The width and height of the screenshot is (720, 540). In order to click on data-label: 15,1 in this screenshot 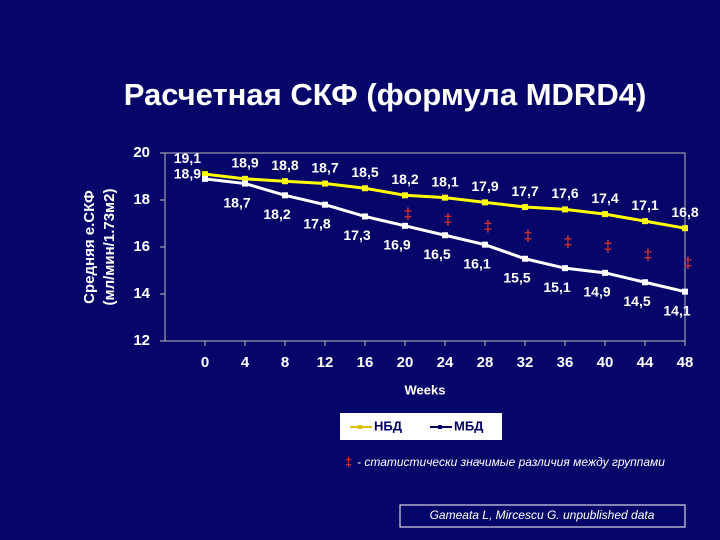, I will do `click(556, 287)`.